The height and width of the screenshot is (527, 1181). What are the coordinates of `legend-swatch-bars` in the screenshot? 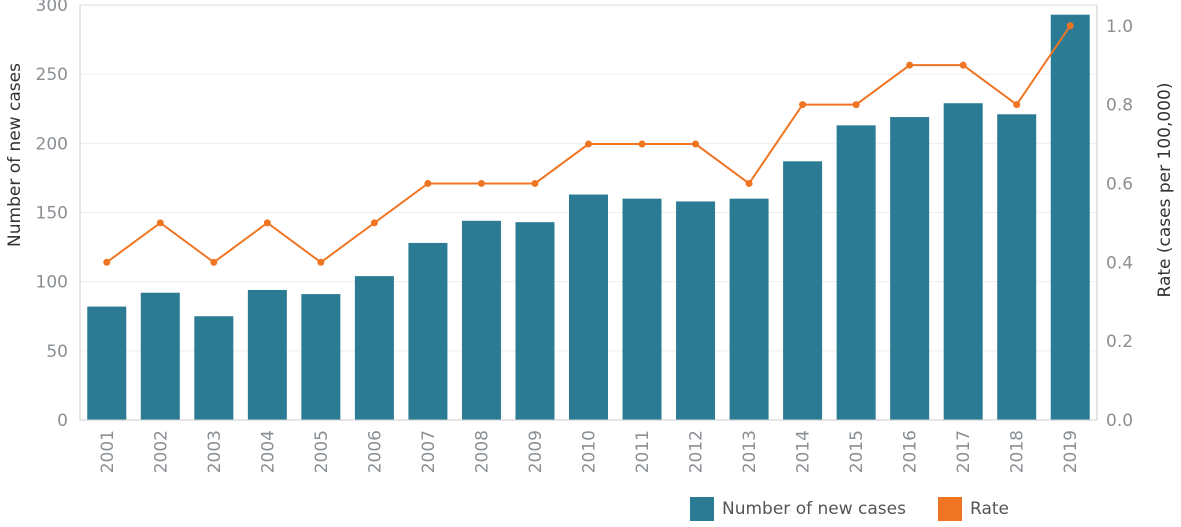 It's located at (702, 509).